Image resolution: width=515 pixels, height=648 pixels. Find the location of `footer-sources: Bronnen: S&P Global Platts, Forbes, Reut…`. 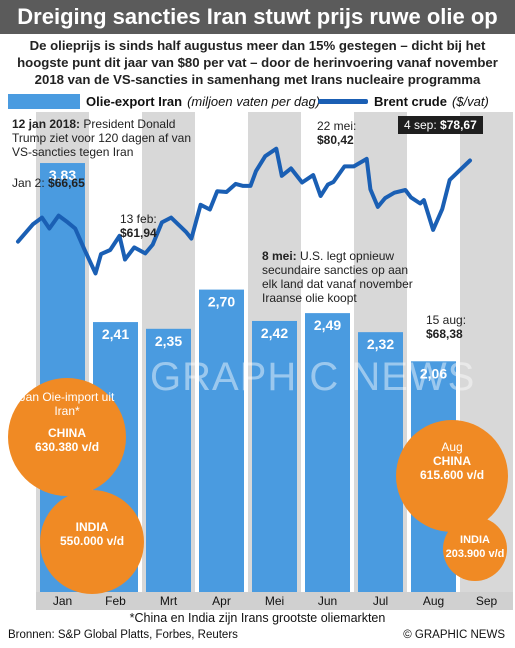

footer-sources: Bronnen: S&P Global Platts, Forbes, Reut… is located at coordinates (123, 635).